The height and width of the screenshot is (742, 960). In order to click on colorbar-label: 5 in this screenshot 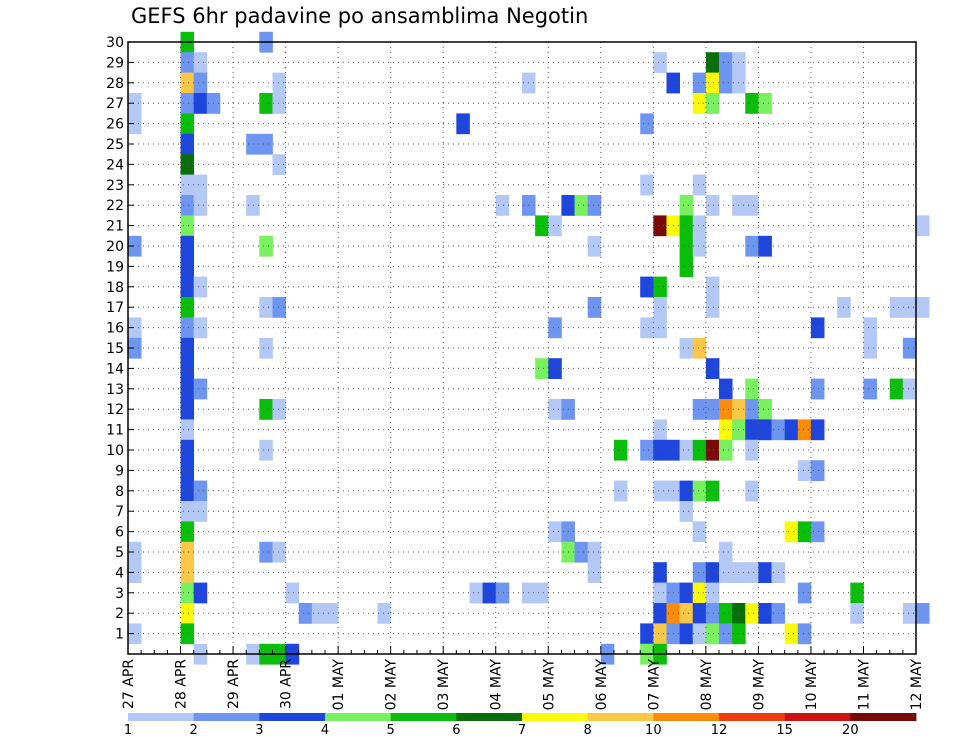, I will do `click(391, 730)`.